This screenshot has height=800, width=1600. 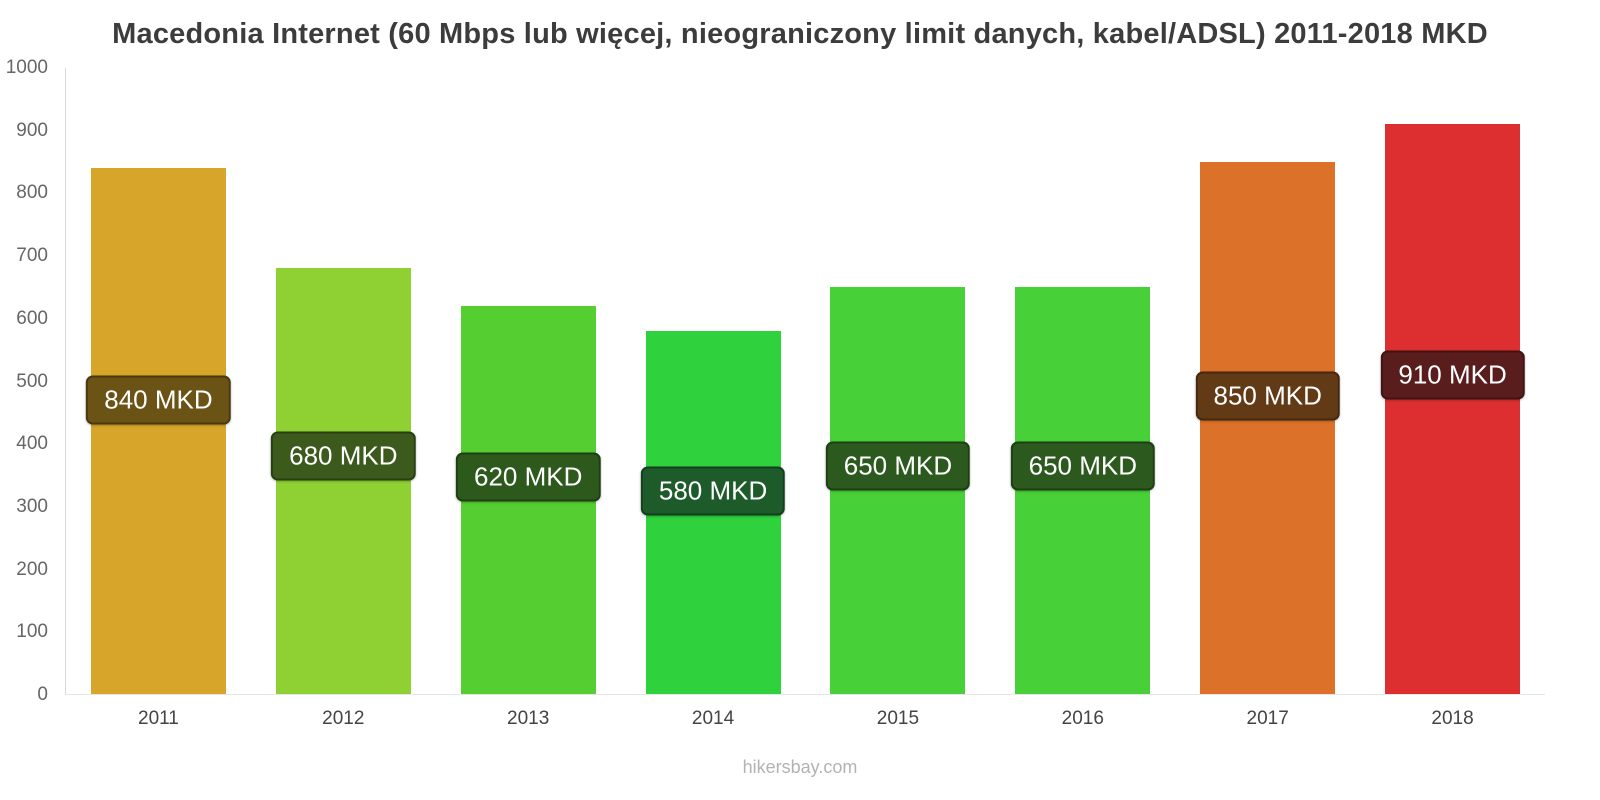 I want to click on x-axis-label: 2011, so click(x=158, y=718).